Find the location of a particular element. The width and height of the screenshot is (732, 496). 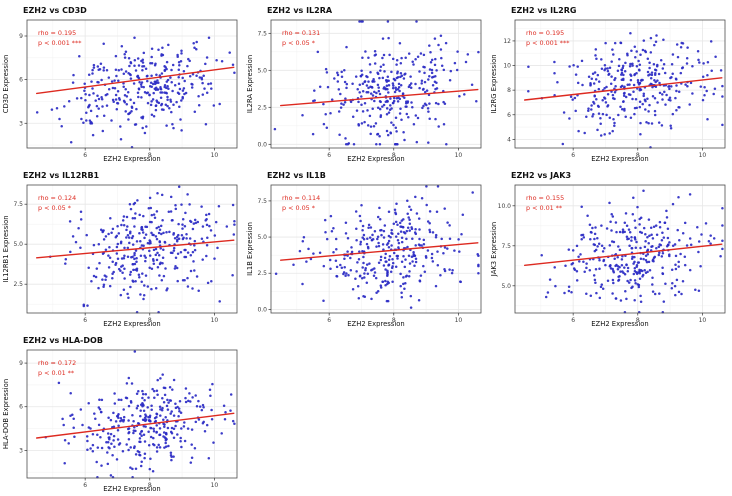

rho-annotation: rho = 0.172 is located at coordinates (57, 363).